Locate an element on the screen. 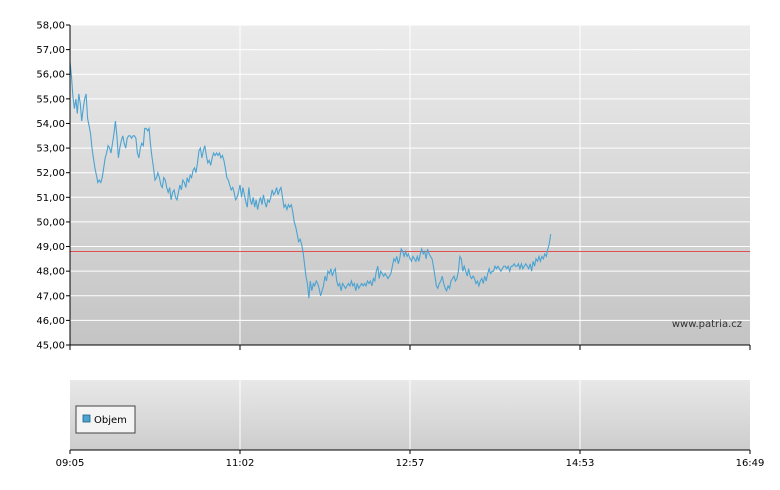  x-tick-label: 16:49 is located at coordinates (750, 463).